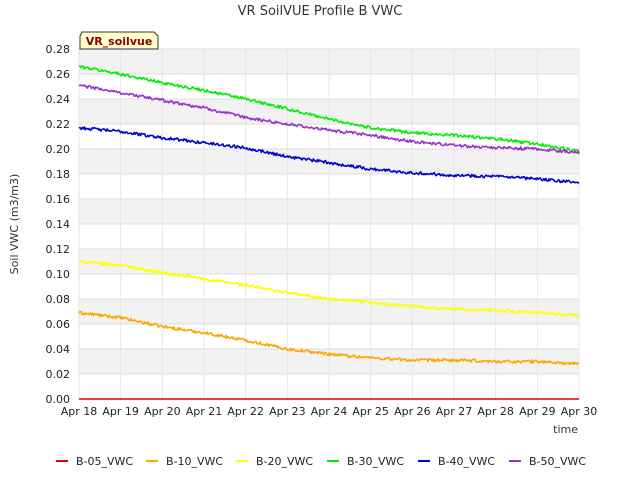 This screenshot has width=640, height=480. I want to click on y-tick-label: 0.14, so click(58, 224).